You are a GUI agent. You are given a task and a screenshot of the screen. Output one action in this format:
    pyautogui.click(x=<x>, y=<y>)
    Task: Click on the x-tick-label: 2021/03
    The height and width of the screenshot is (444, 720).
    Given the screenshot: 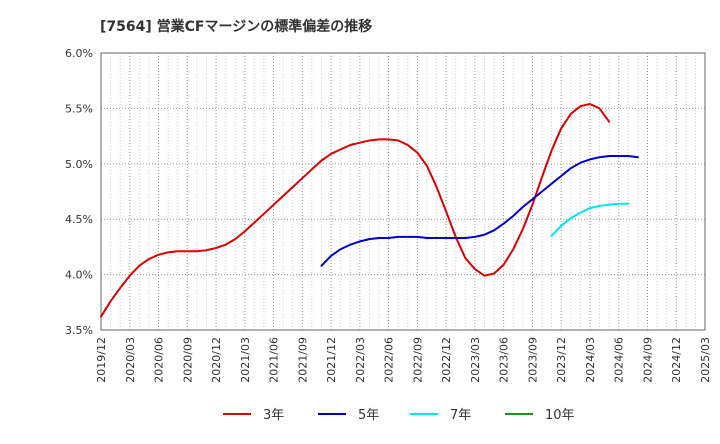 What is the action you would take?
    pyautogui.click(x=245, y=360)
    